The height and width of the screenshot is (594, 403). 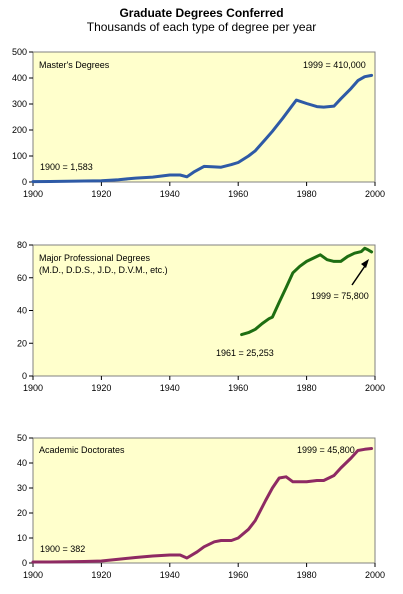 What do you see at coordinates (307, 291) in the screenshot?
I see `series-line-professional` at bounding box center [307, 291].